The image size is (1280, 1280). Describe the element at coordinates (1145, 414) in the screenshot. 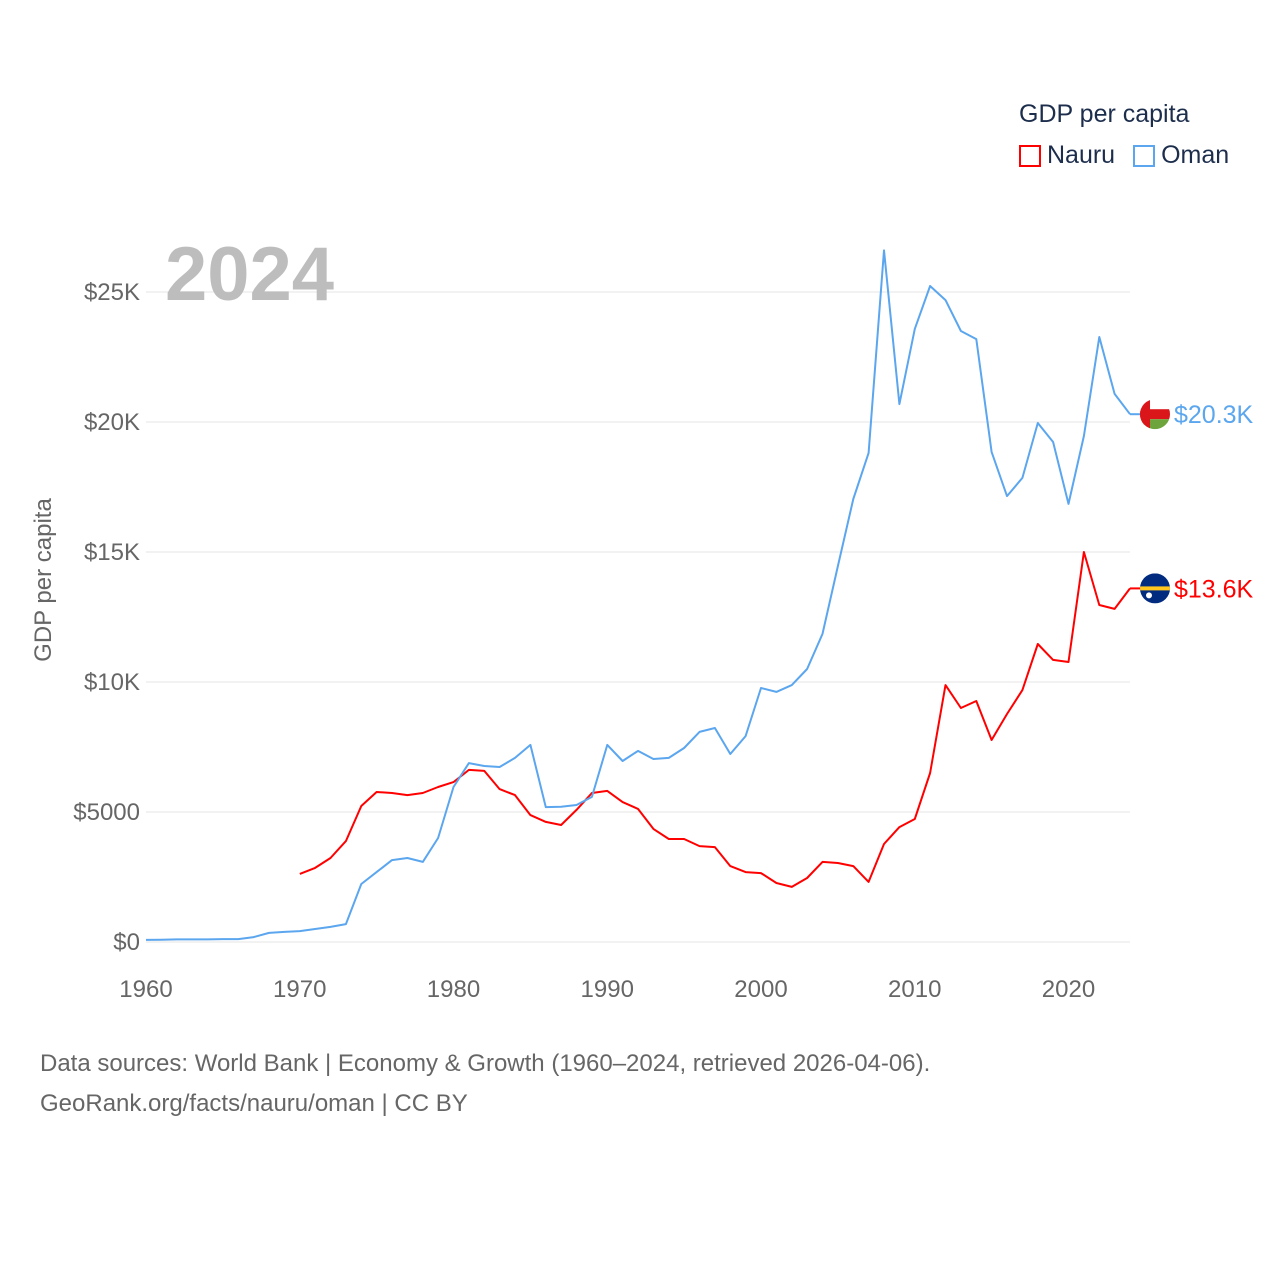

I see `flag-red-bar` at that location.